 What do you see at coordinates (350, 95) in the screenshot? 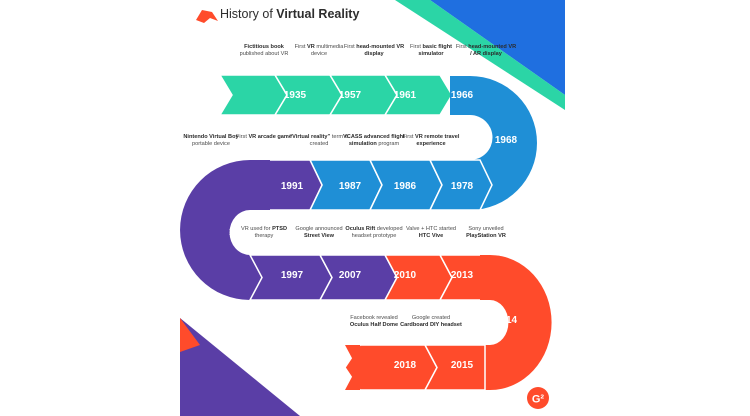
I see `year-label: 1957` at bounding box center [350, 95].